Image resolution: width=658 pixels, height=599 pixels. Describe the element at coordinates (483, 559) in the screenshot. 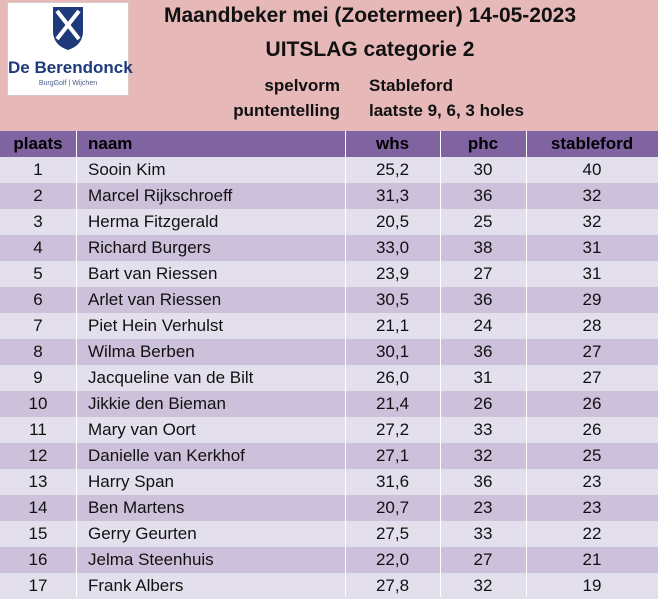

I see `cell-phc: 27` at that location.